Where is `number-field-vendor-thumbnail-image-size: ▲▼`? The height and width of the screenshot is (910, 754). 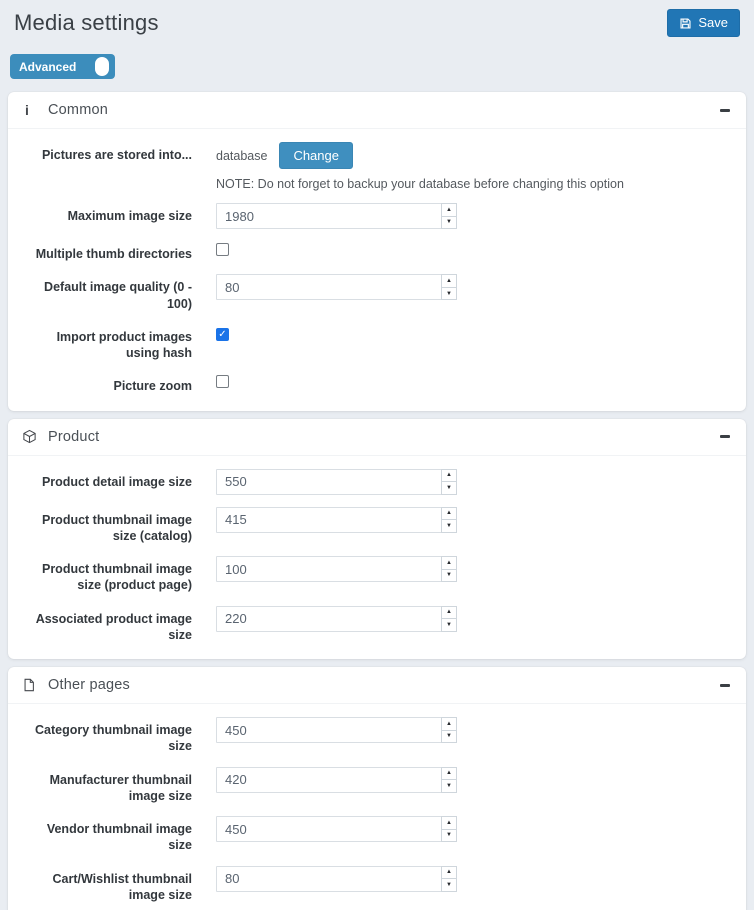 number-field-vendor-thumbnail-image-size: ▲▼ is located at coordinates (336, 829).